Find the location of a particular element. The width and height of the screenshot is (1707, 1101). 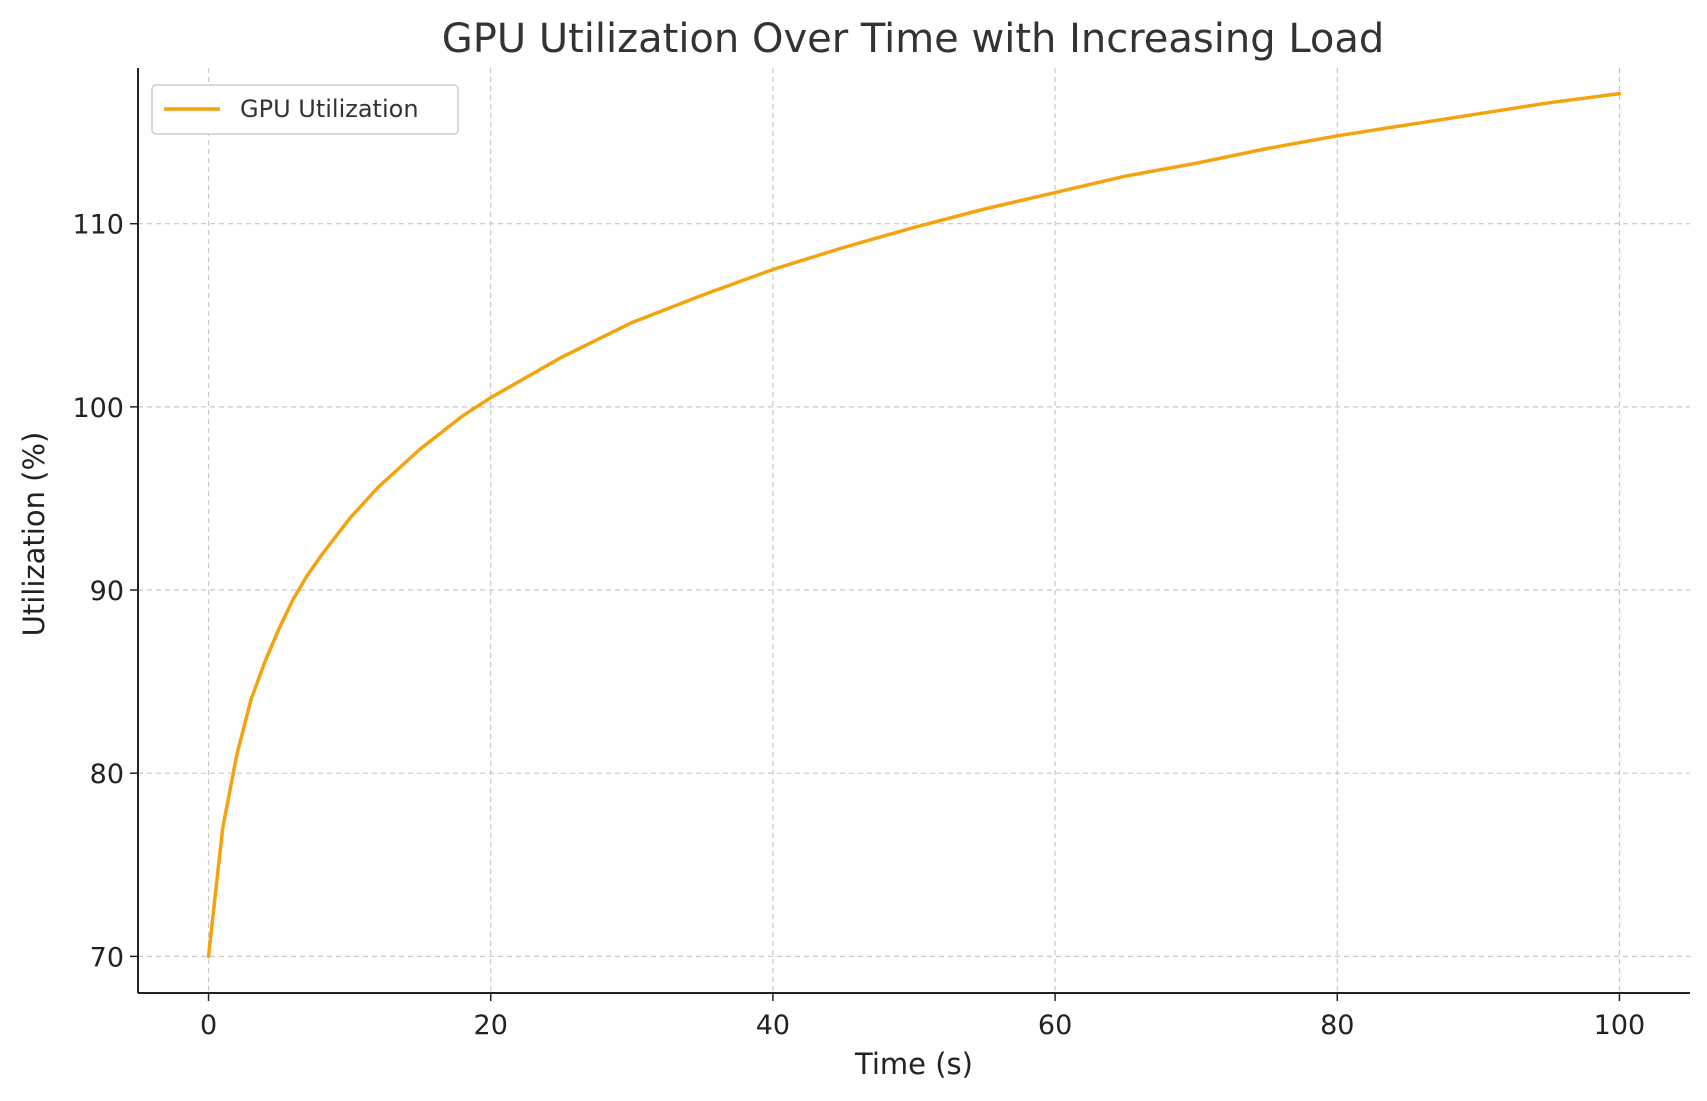

x-tick-label-1: 20 is located at coordinates (491, 1025).